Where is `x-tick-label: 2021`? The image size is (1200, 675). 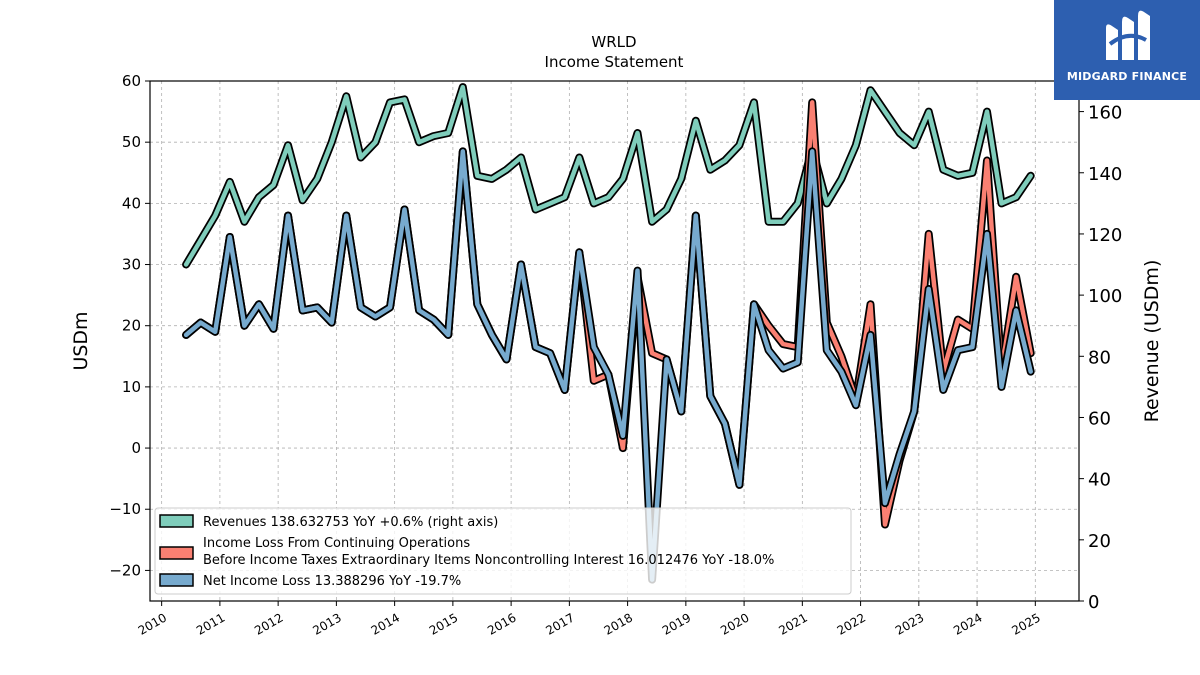
x-tick-label: 2021 is located at coordinates (792, 623).